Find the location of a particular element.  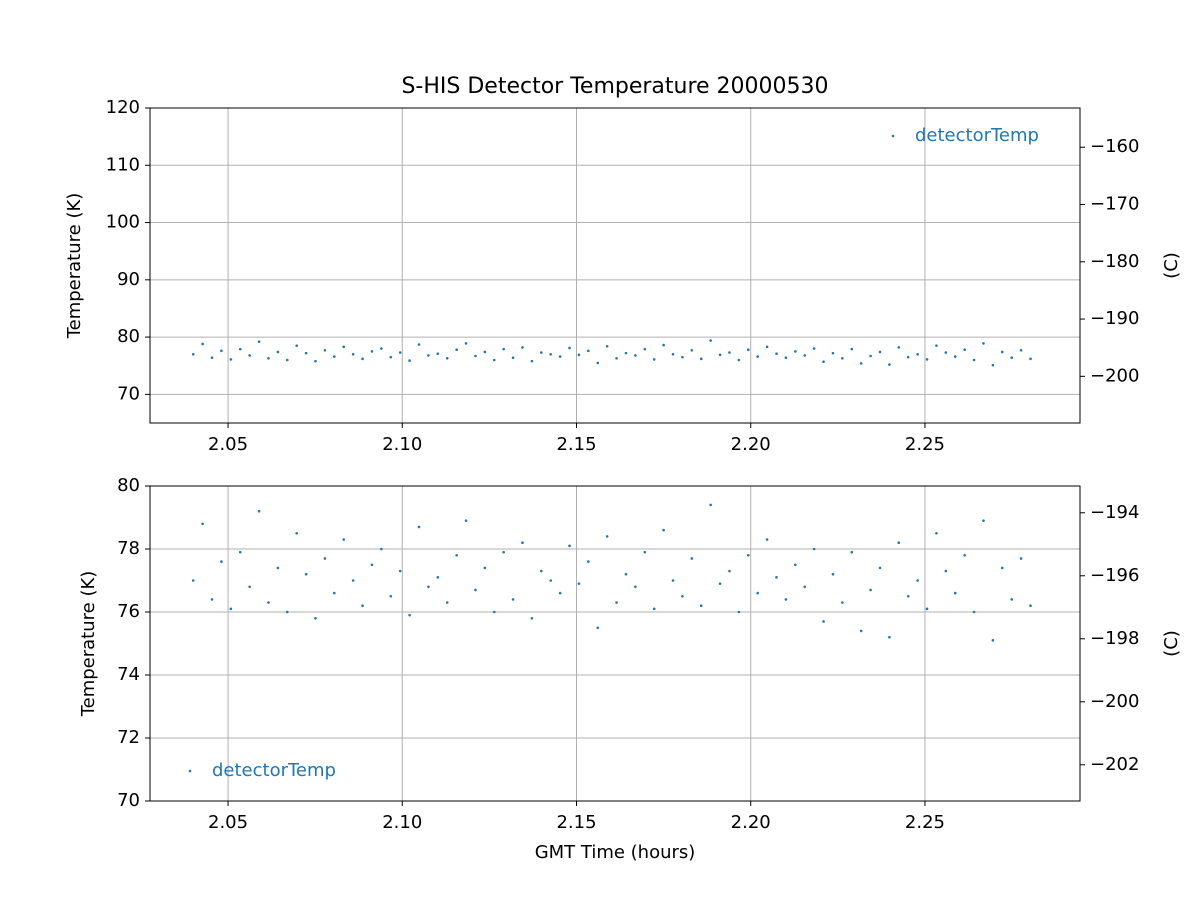

y-axis-label: Temperature (K) is located at coordinates (88, 644).